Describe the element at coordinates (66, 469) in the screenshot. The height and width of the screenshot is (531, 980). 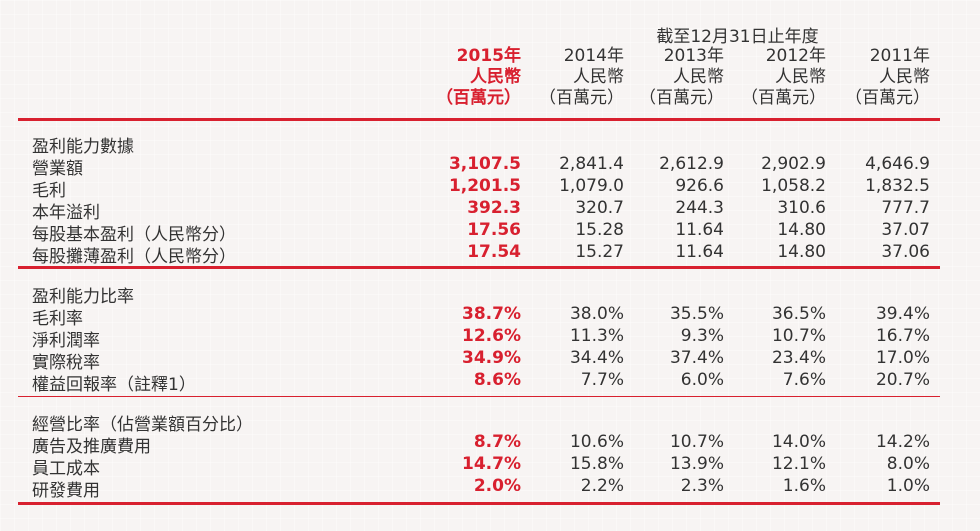
I see `row-label: 員工成本` at that location.